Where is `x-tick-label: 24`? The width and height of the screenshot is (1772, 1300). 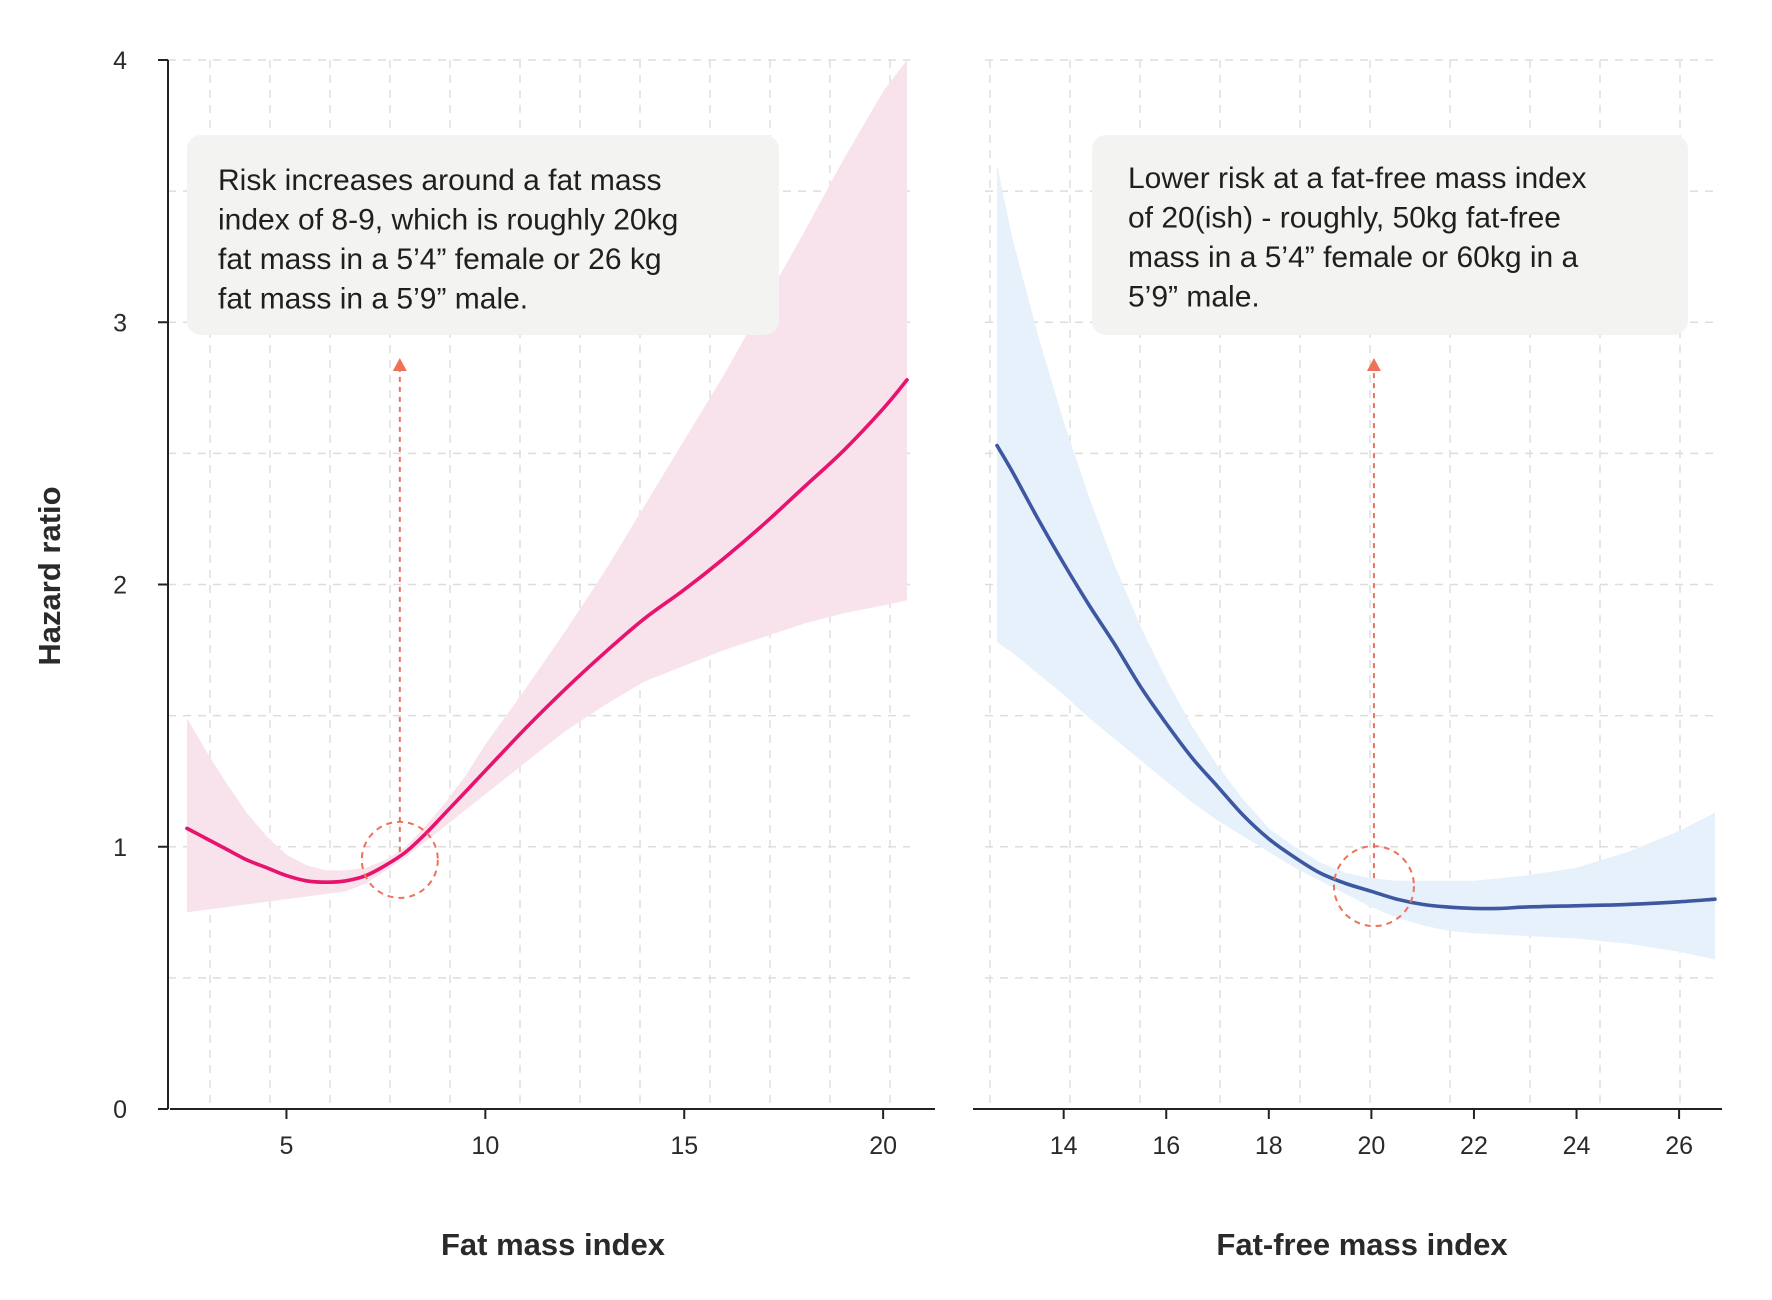
x-tick-label: 24 is located at coordinates (1577, 1146).